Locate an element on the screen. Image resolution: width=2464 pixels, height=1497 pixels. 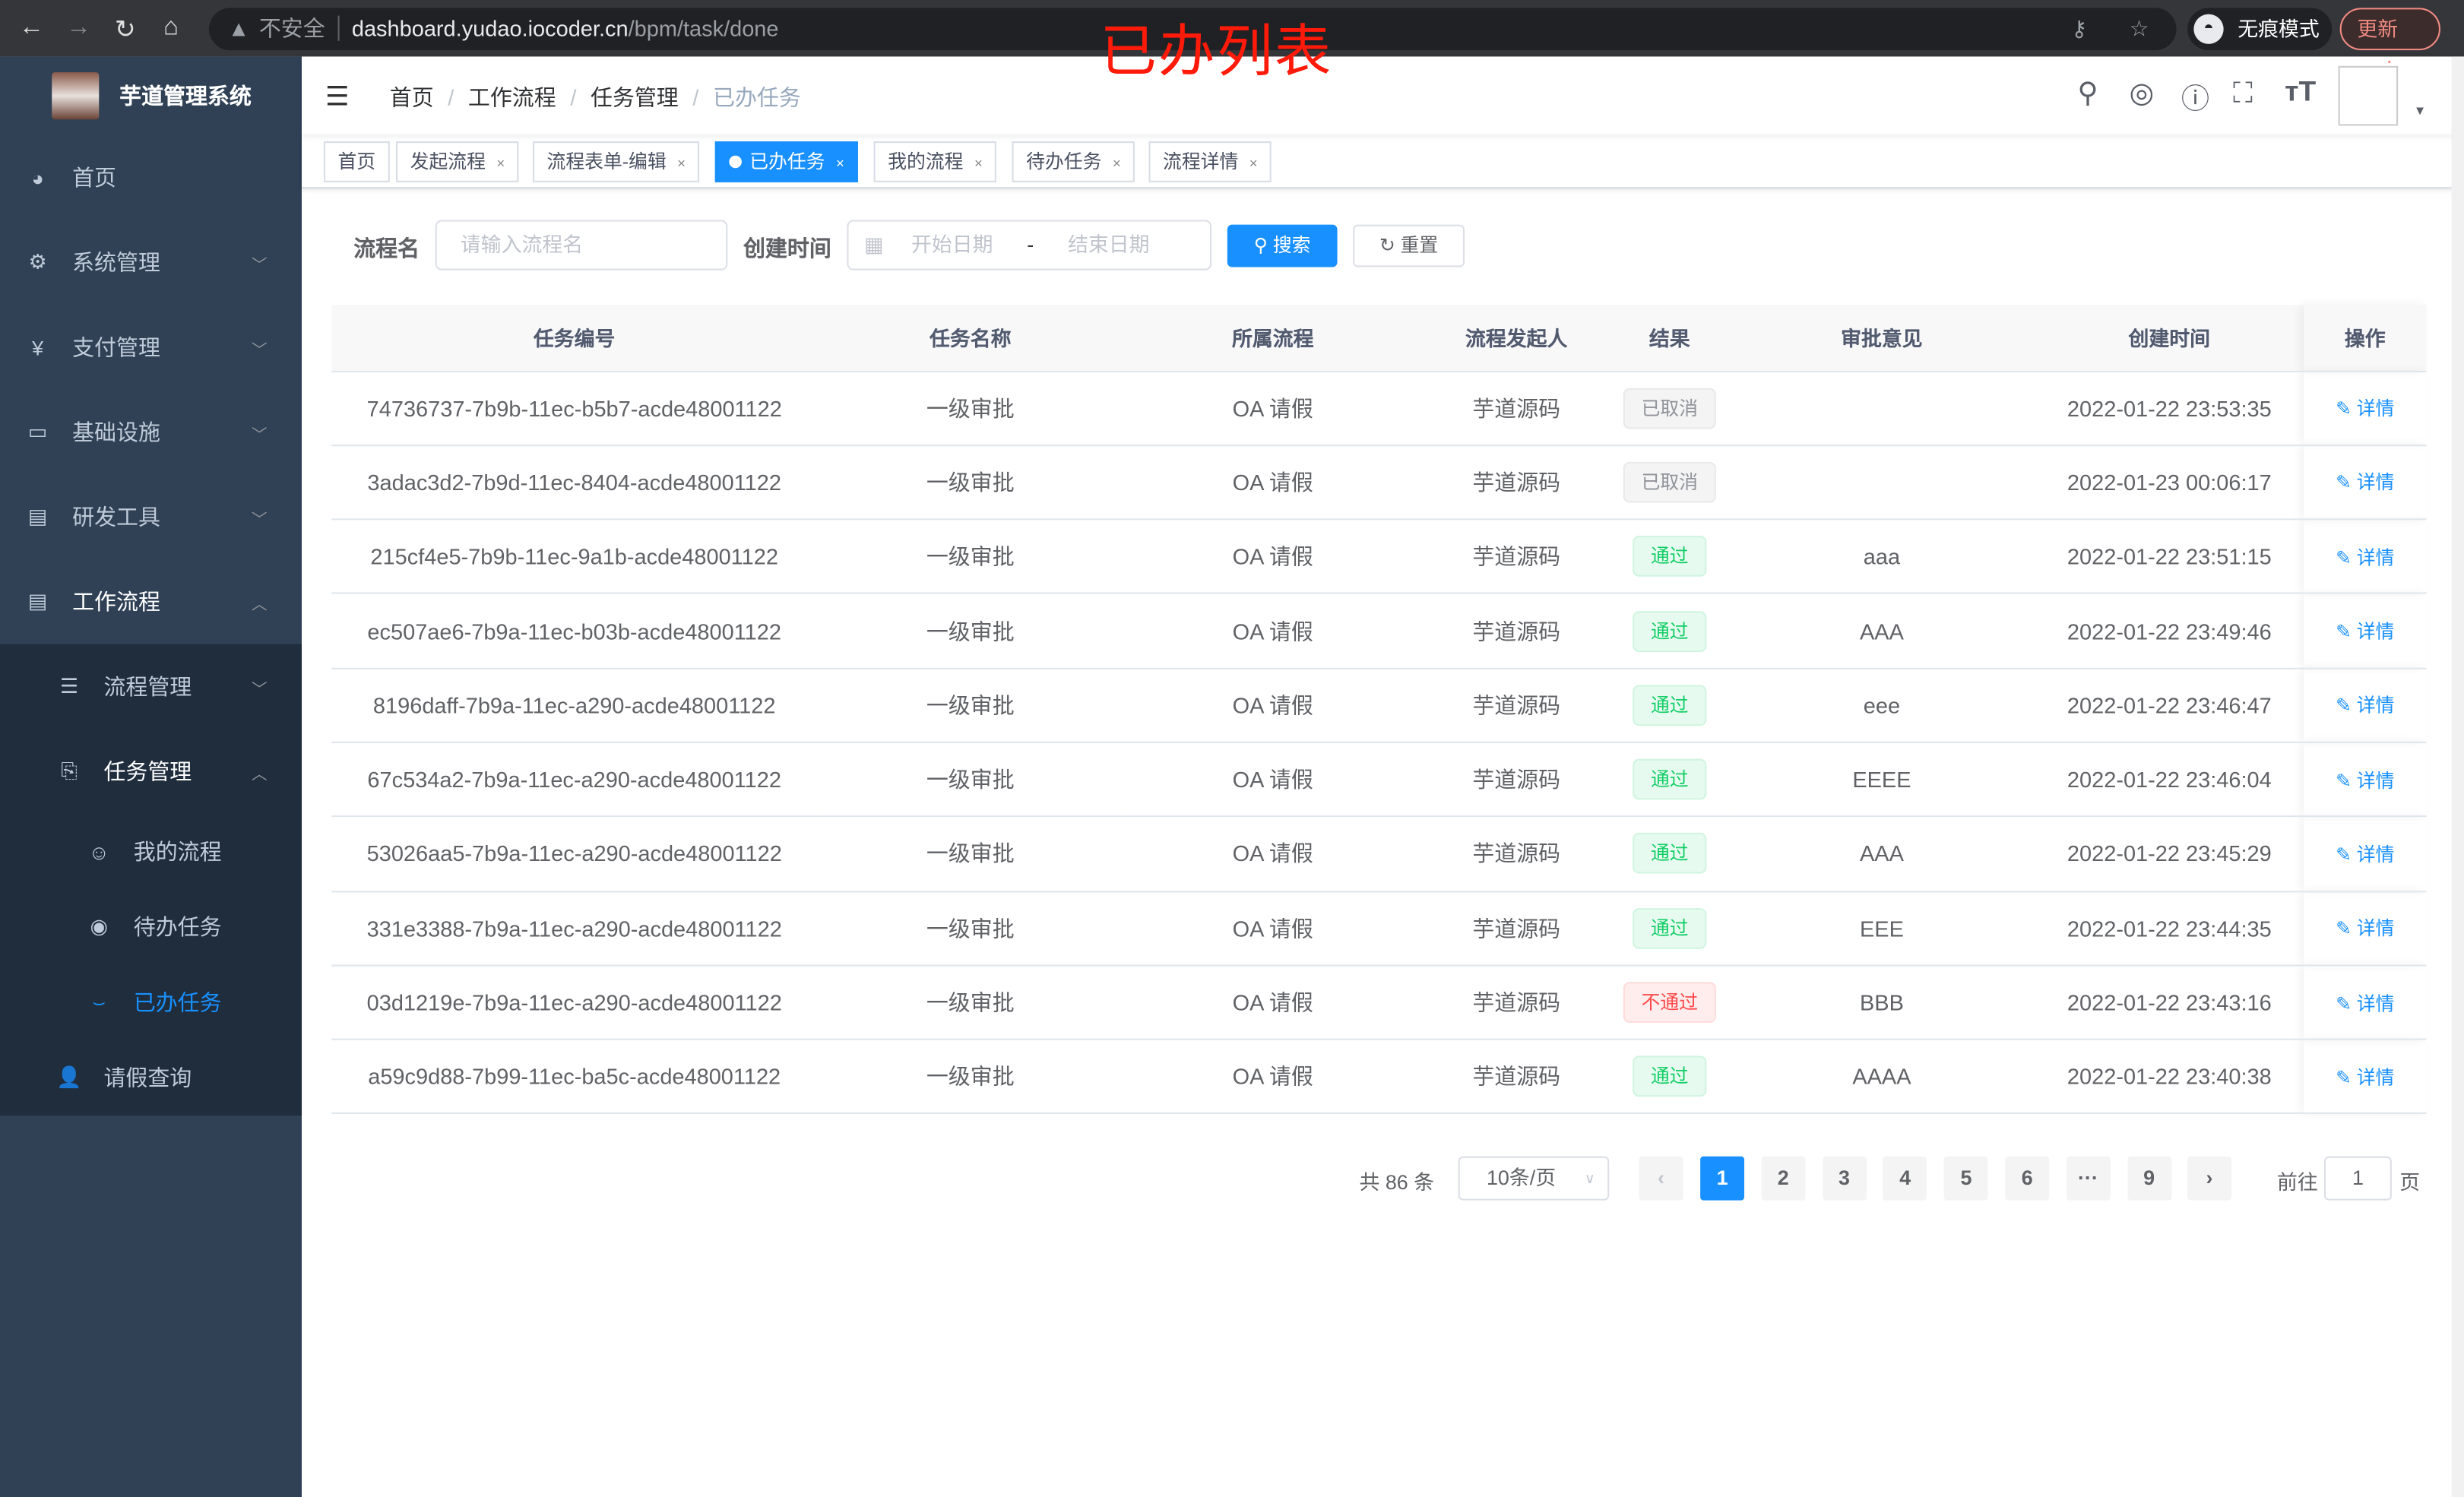
breadcrumb-item: 首页 is located at coordinates (411, 97).